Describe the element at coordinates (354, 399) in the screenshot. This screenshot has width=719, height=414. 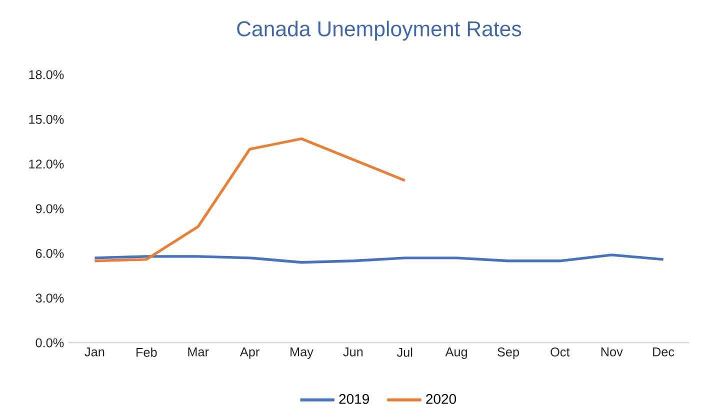
I see `legend-label: 2019` at that location.